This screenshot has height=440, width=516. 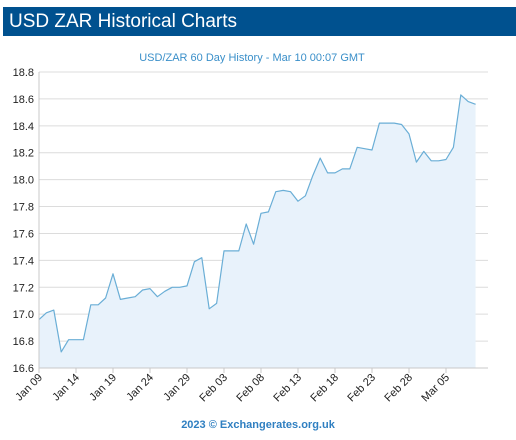 I want to click on x-tick-label: Feb 23, so click(x=361, y=388).